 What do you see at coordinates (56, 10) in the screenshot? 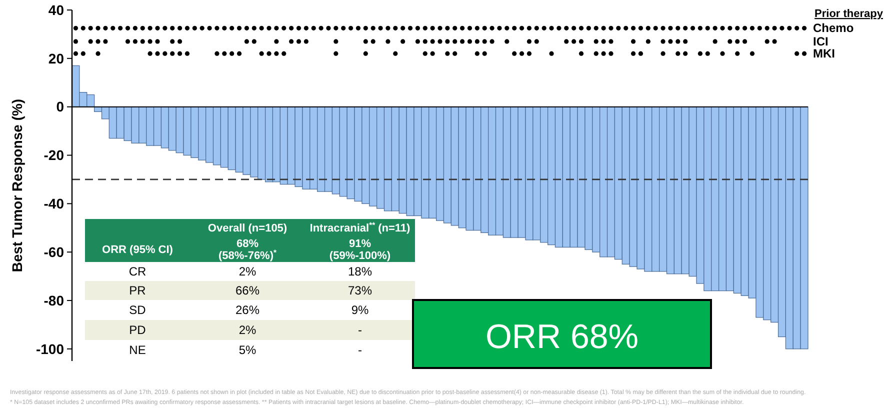
I see `y-tick-label: 40` at bounding box center [56, 10].